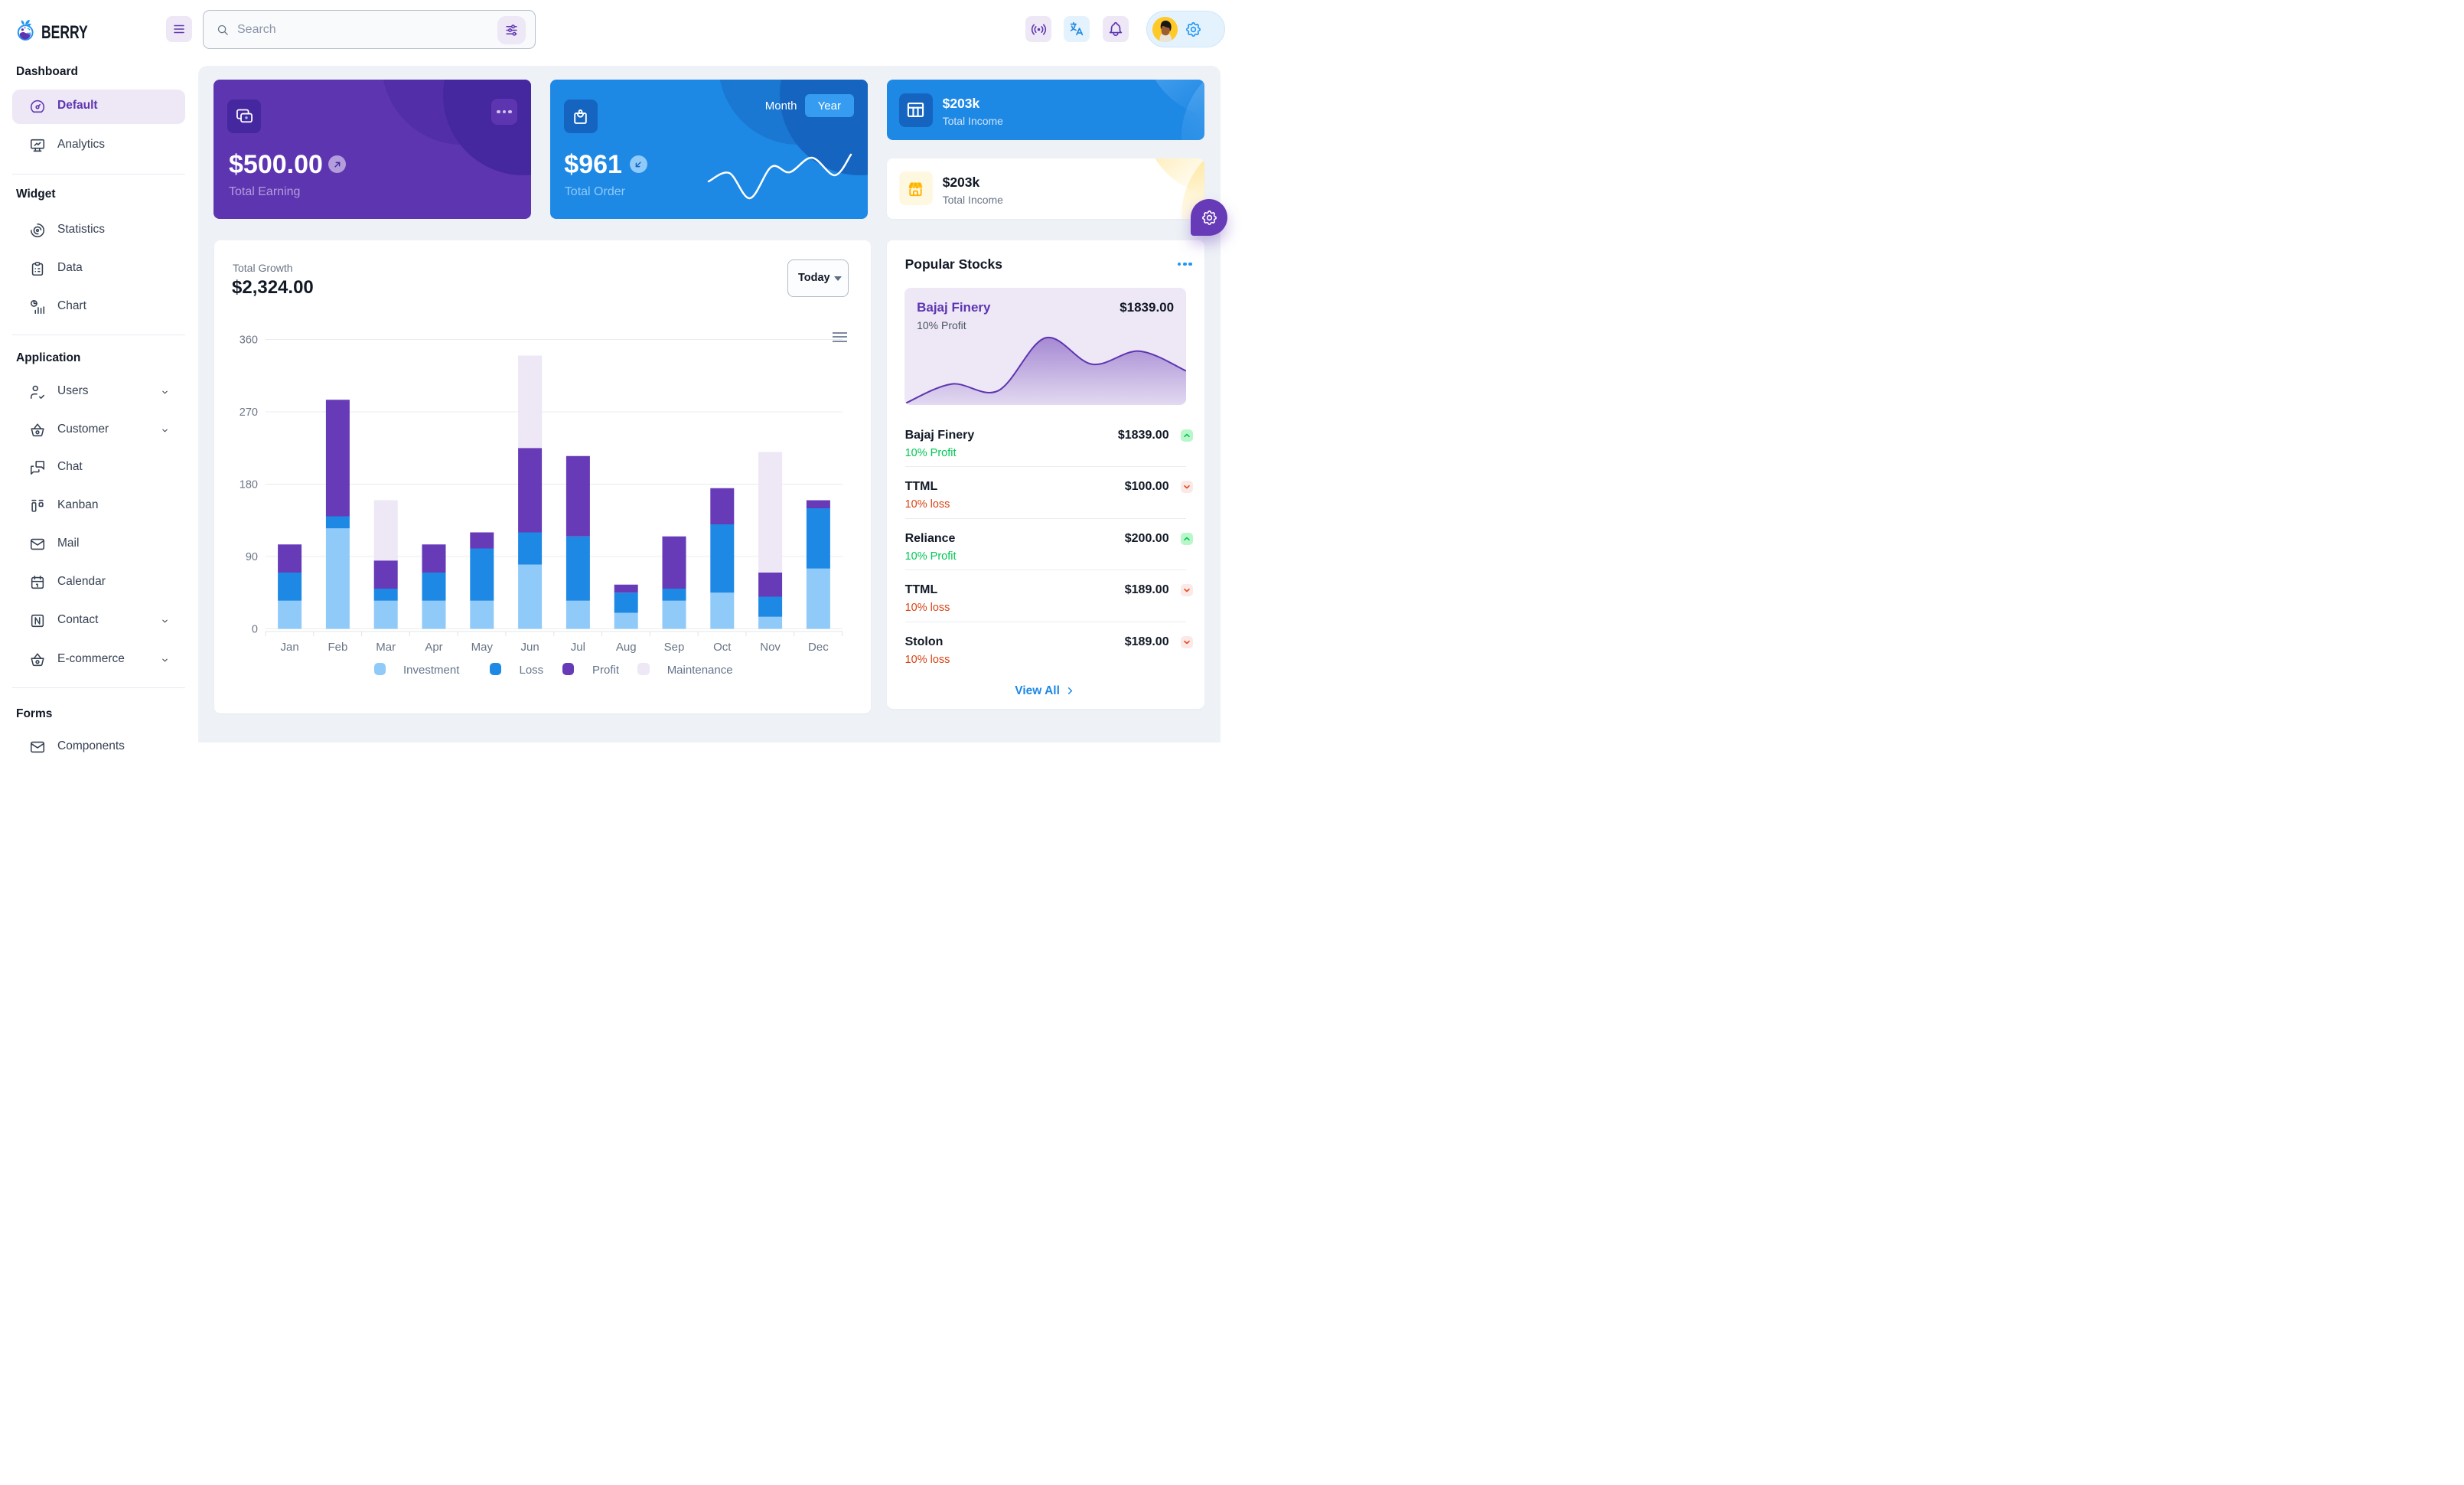  I want to click on svg-text: Apr, so click(434, 647).